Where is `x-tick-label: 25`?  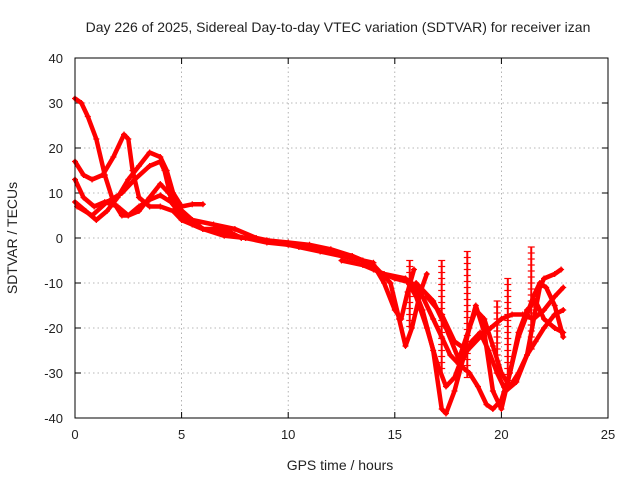 x-tick-label: 25 is located at coordinates (608, 434).